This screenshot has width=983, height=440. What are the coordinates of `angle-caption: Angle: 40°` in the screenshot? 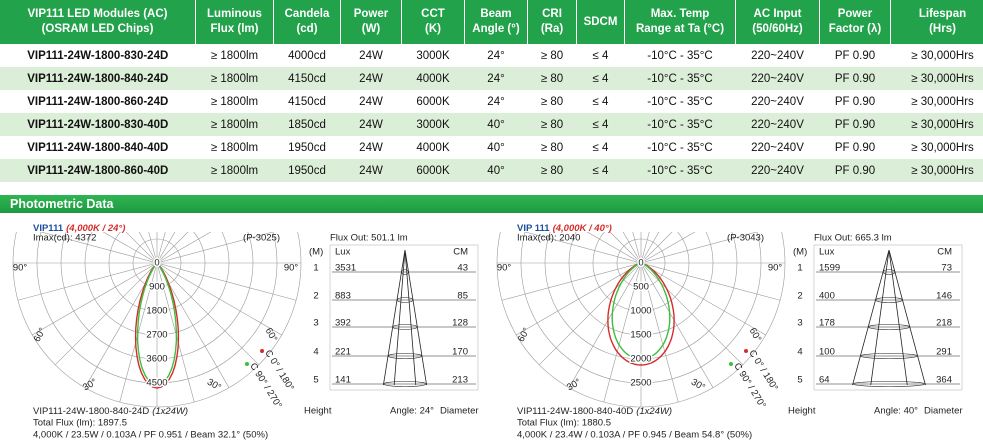 It's located at (896, 411).